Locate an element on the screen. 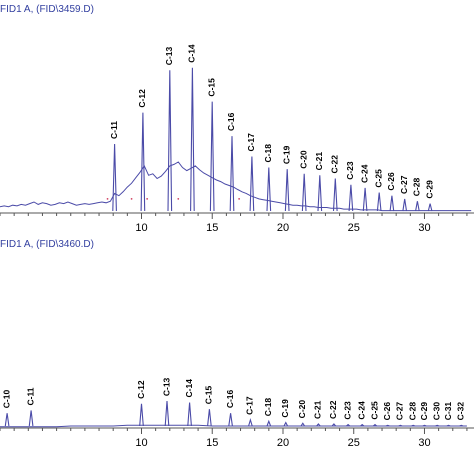  chart-title: FID1 A, (FID\3460.D) is located at coordinates (47, 244).